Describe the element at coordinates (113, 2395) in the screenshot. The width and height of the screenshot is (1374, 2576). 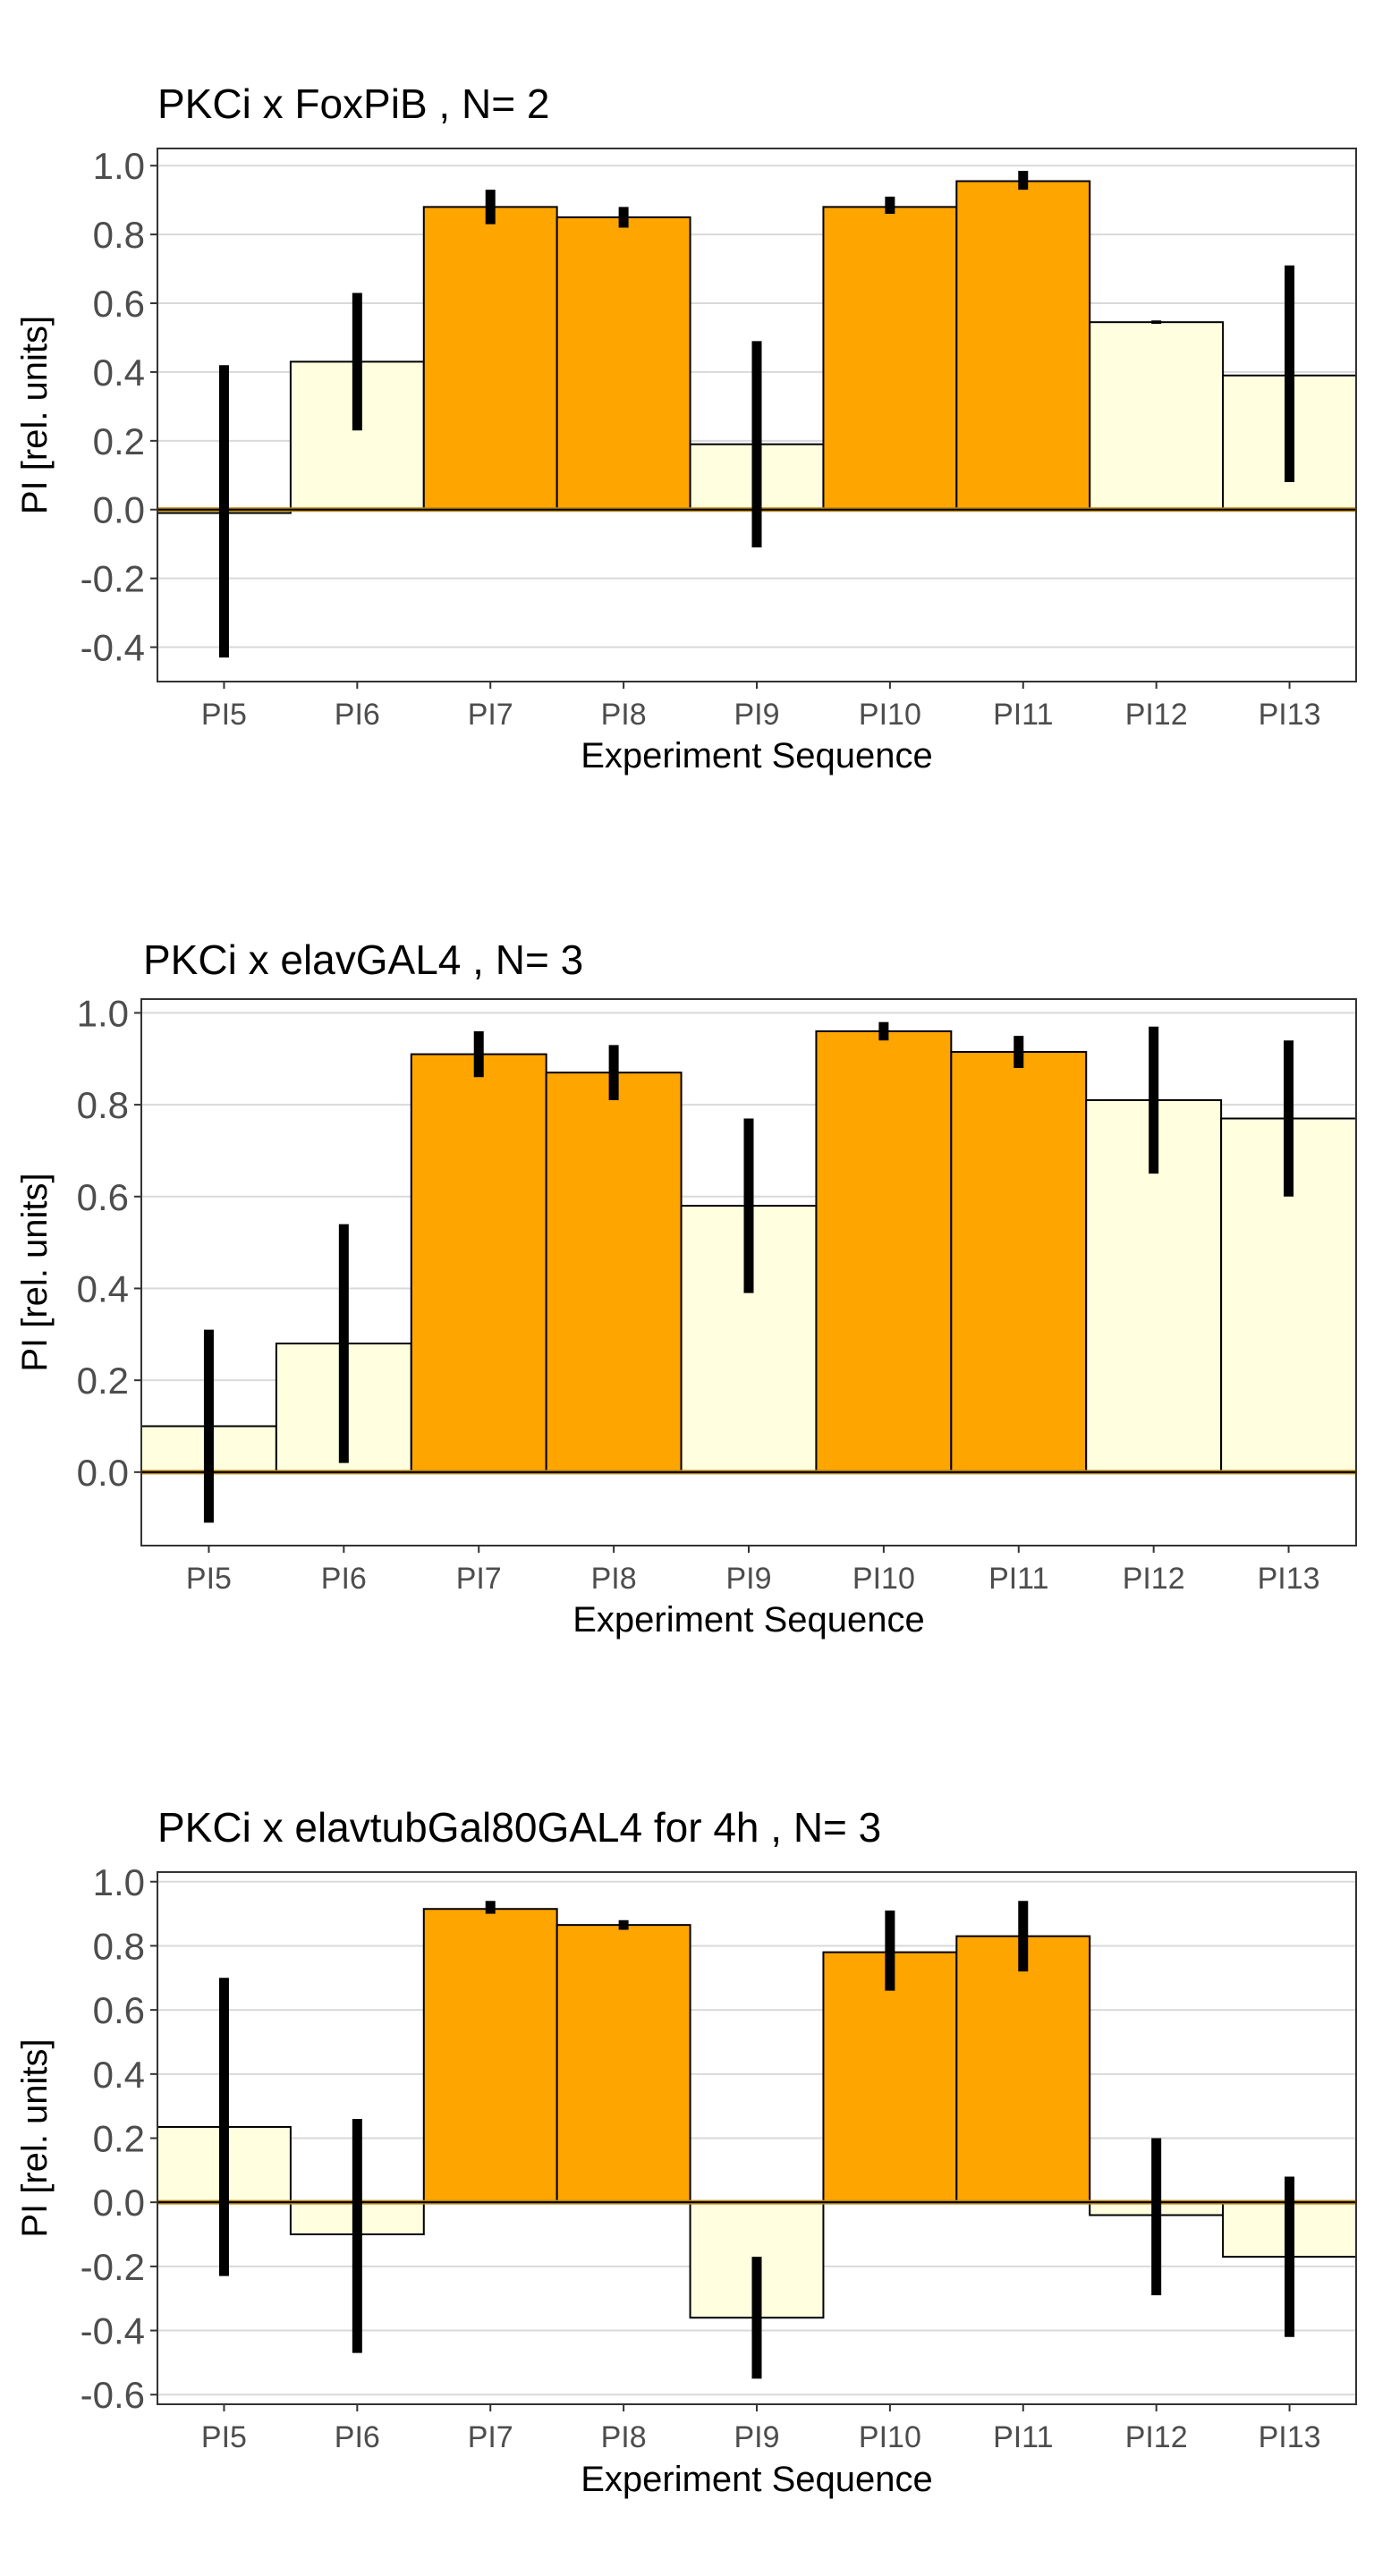
I see `y-tick-label: -0.6` at that location.